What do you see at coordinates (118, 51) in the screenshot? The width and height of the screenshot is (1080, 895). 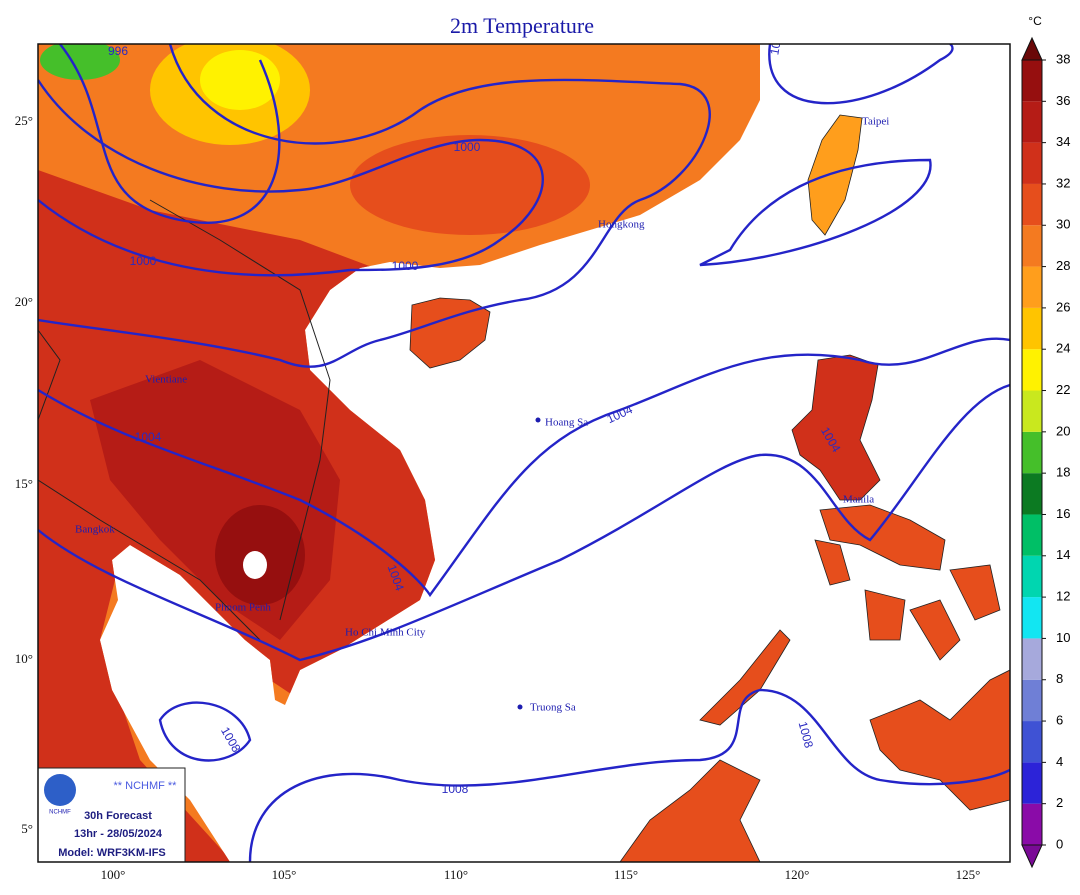 I see `isobar-label: 996` at bounding box center [118, 51].